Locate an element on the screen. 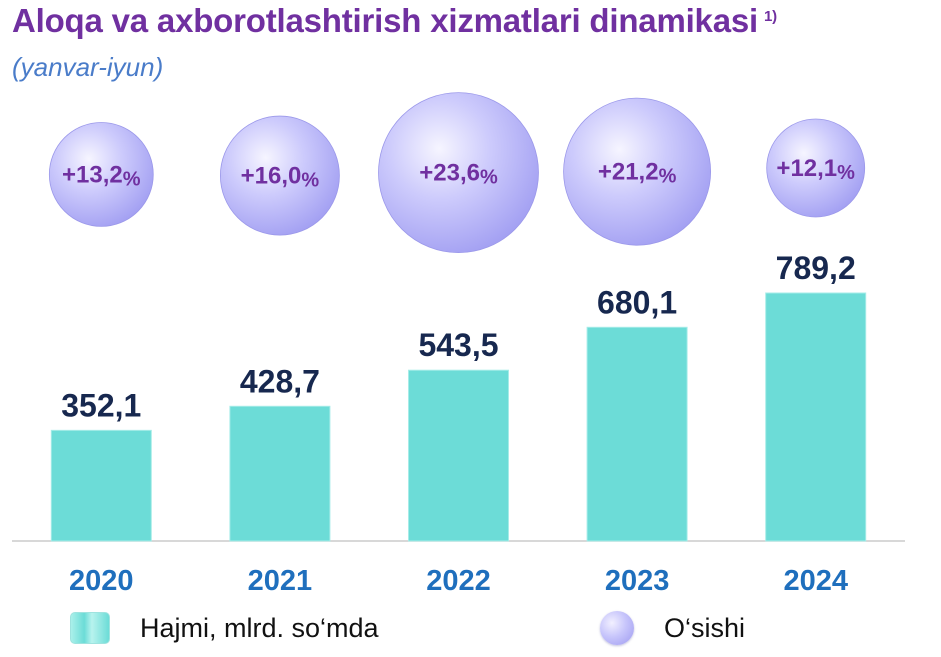  x-tick-label-2020: 2020 is located at coordinates (101, 581).